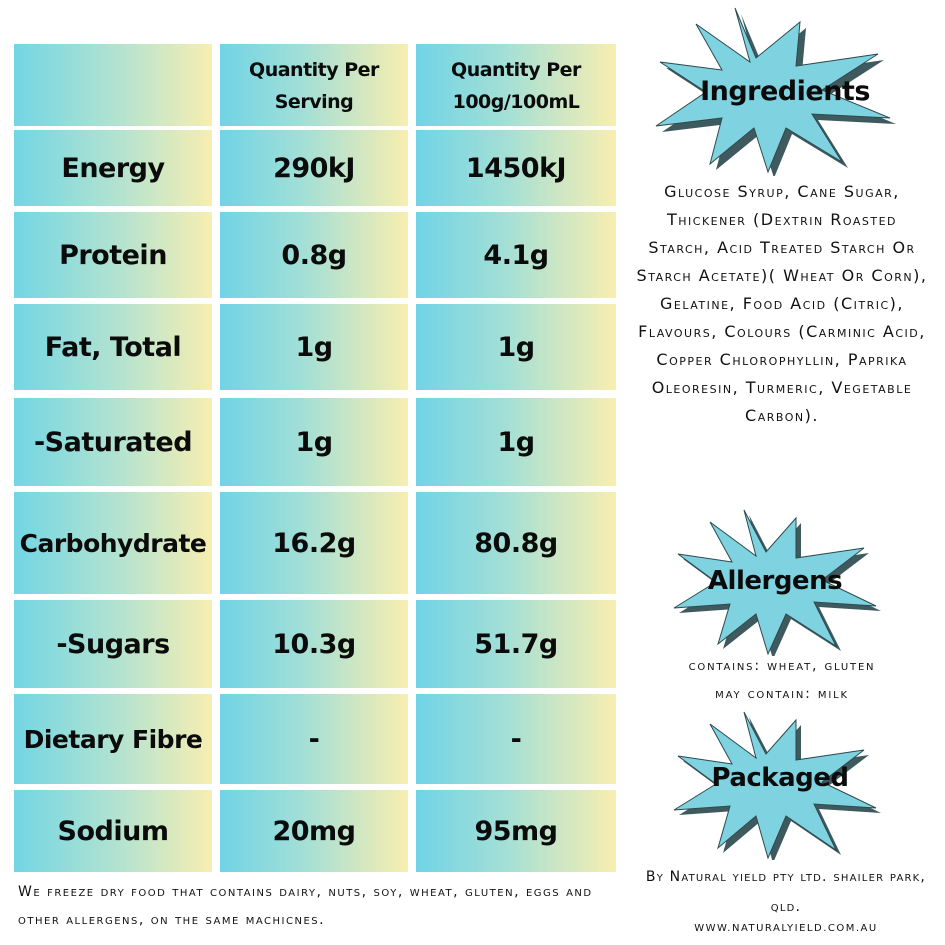 Image resolution: width=945 pixels, height=945 pixels. I want to click on row-carbohydrate-per-serving: 16.2g, so click(314, 543).